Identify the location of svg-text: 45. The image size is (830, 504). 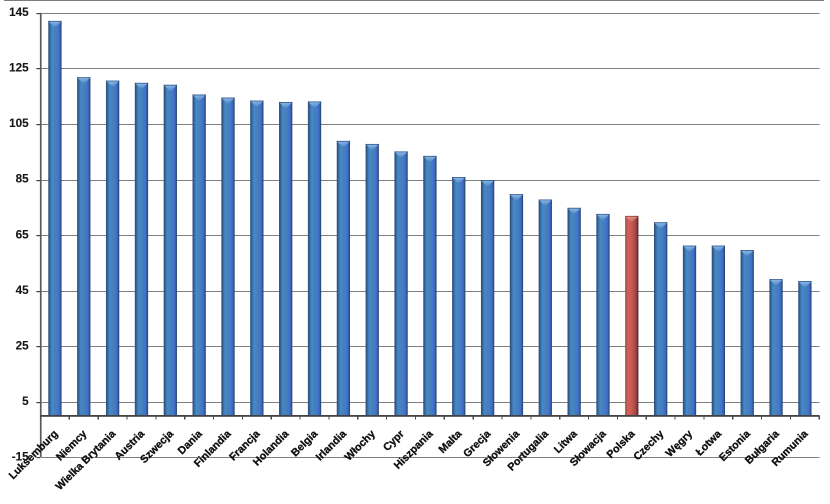
(23, 290).